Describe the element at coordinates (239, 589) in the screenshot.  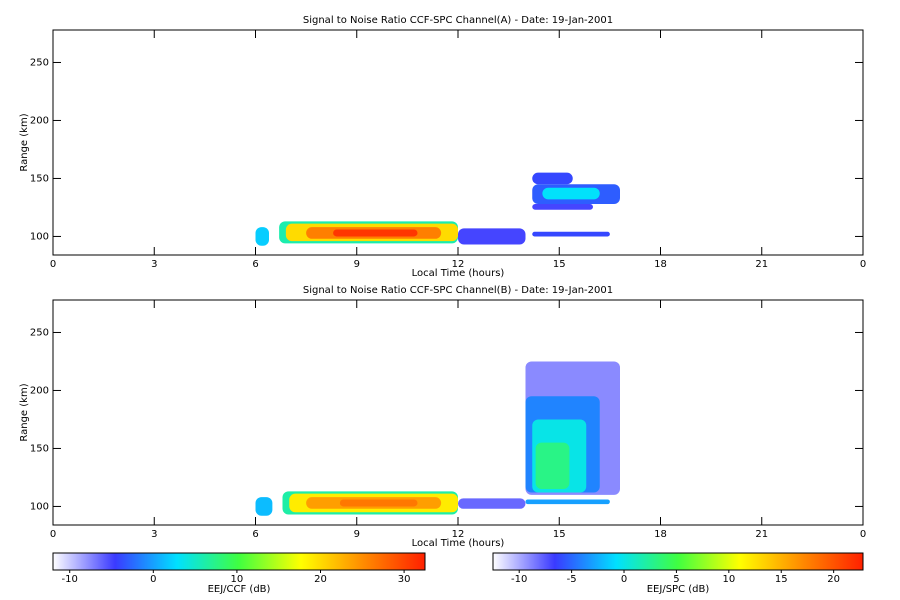
I see `colorbar-label: EEJ/CCF (dB)` at that location.